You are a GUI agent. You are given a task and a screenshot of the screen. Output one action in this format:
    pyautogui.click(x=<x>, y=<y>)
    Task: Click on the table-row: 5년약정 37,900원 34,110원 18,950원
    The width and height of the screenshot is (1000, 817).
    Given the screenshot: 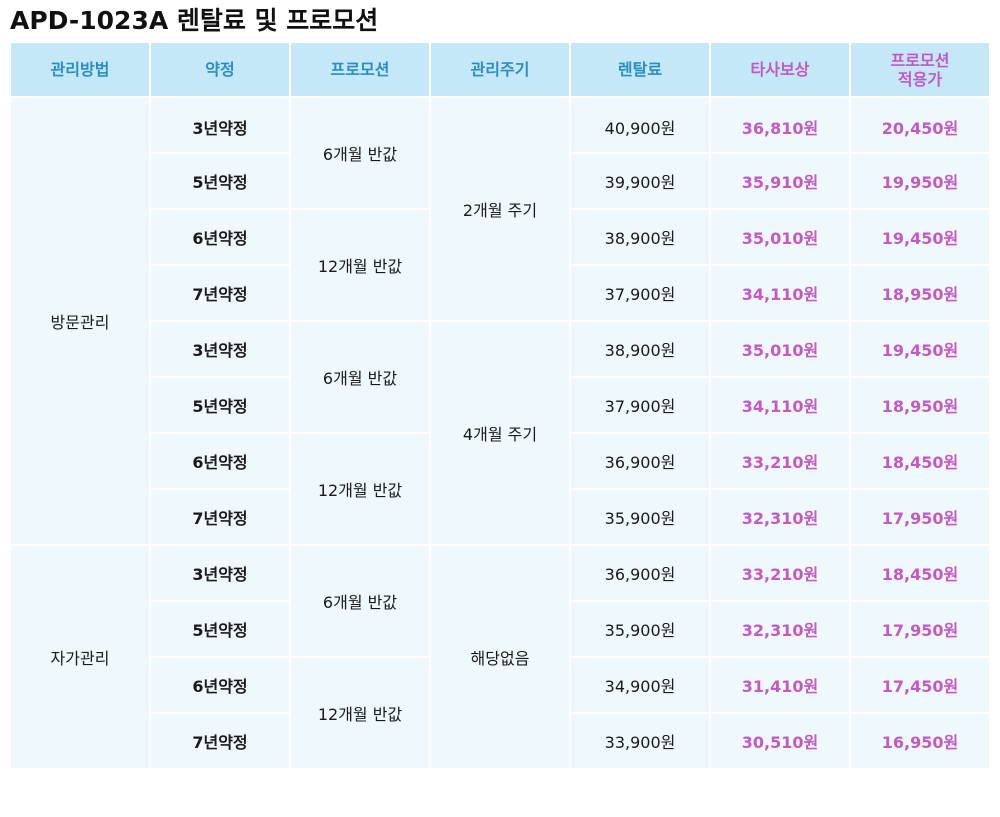 What is the action you would take?
    pyautogui.click(x=500, y=405)
    